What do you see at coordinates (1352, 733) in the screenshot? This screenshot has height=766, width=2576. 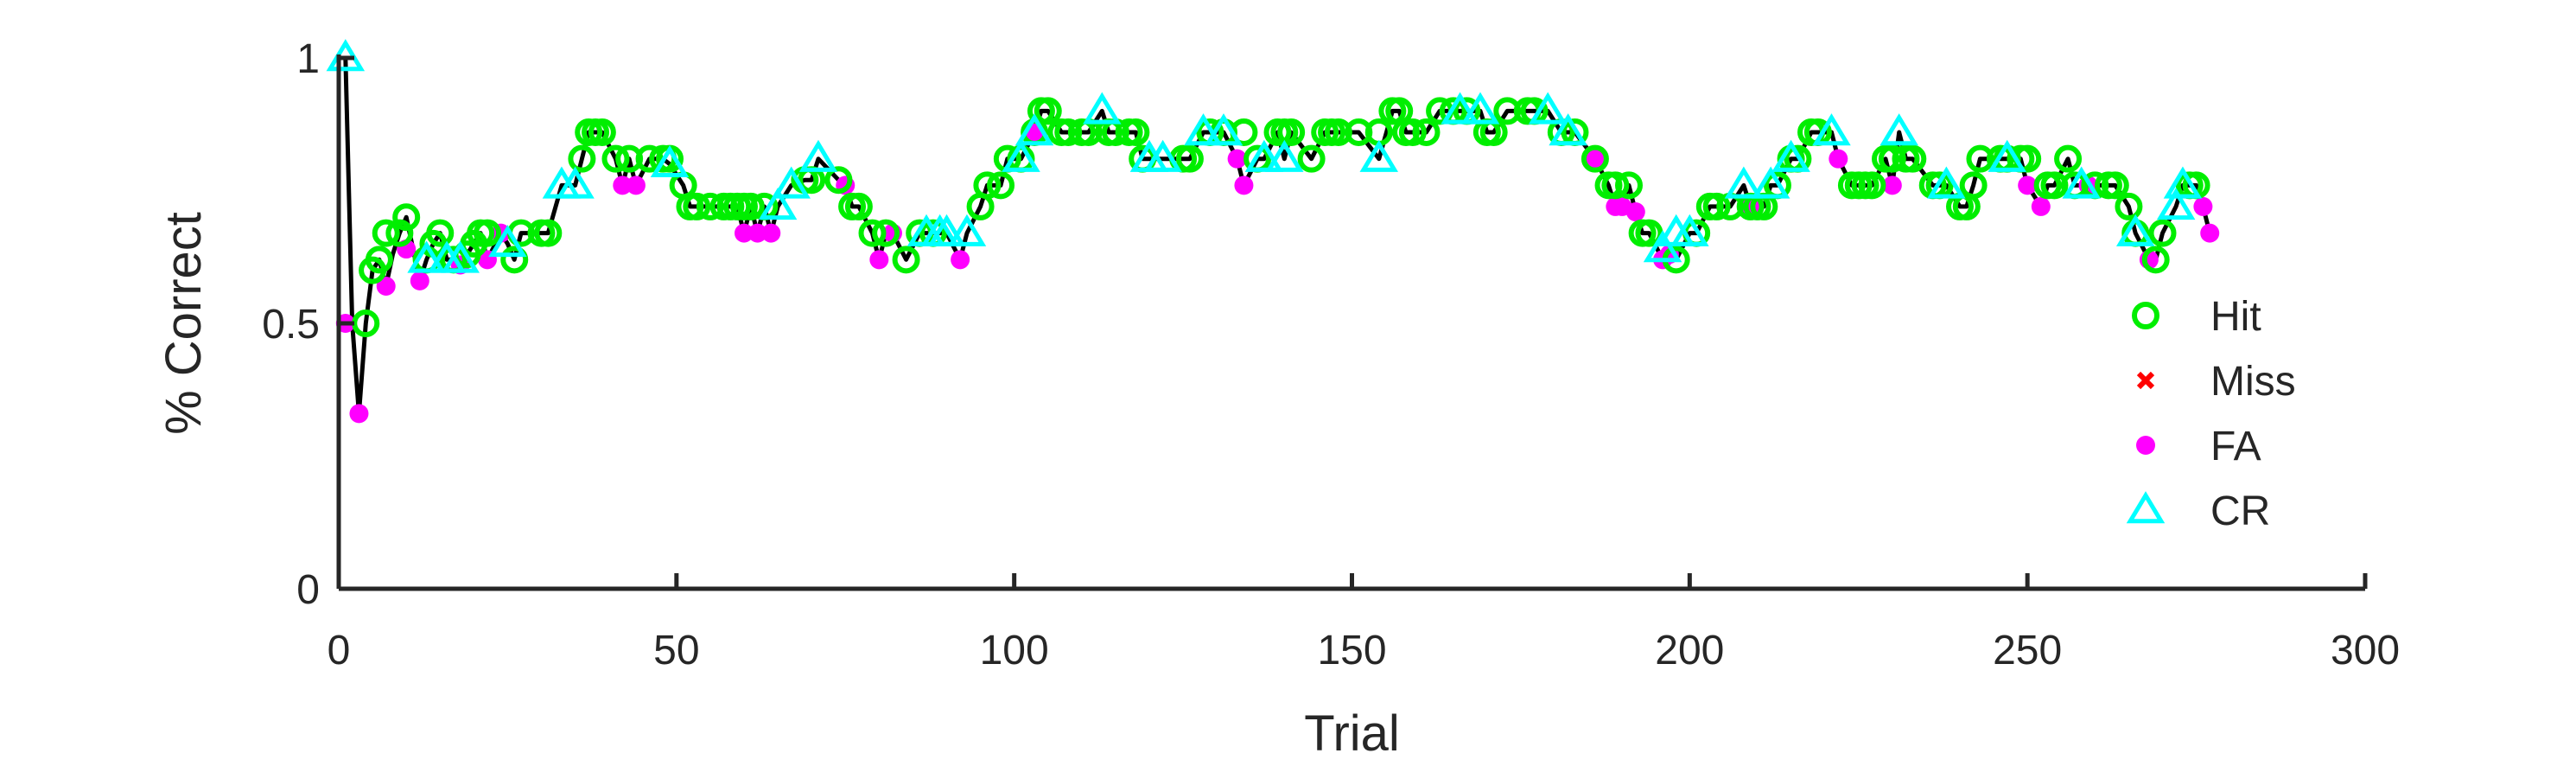 I see `x-axis-title: Trial` at bounding box center [1352, 733].